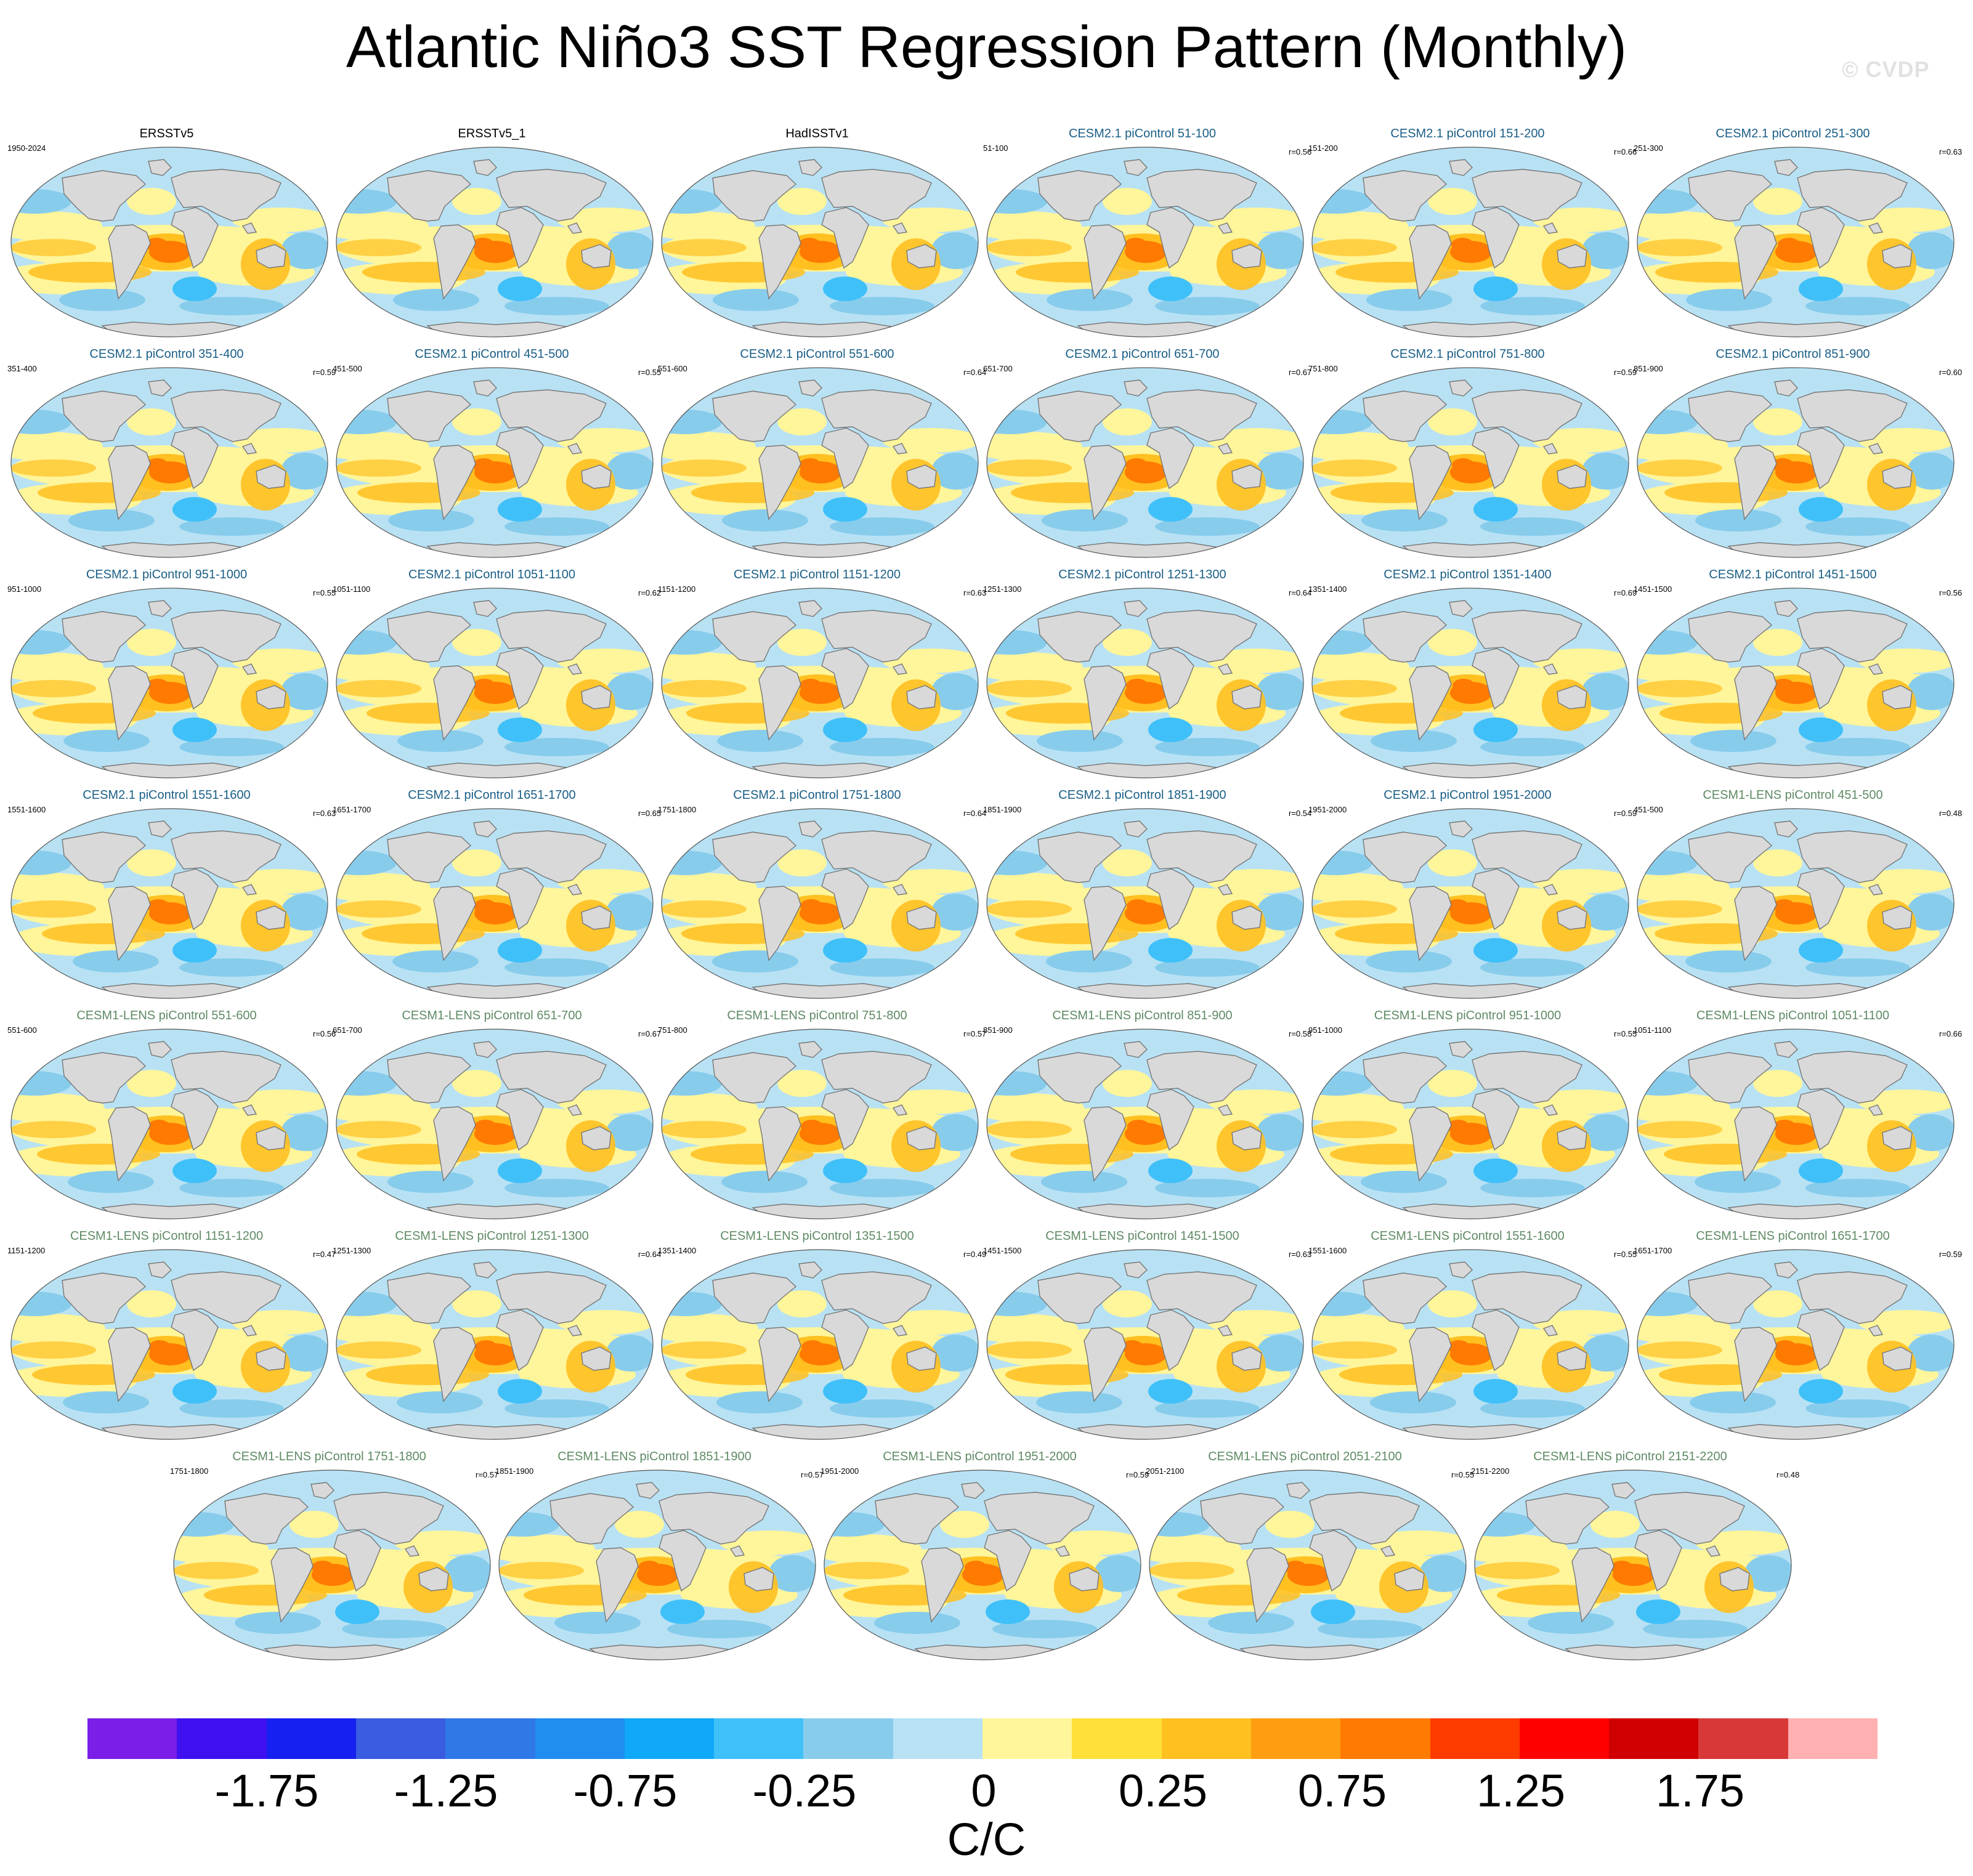  I want to click on pattern-correlation: r=0.62, so click(650, 592).